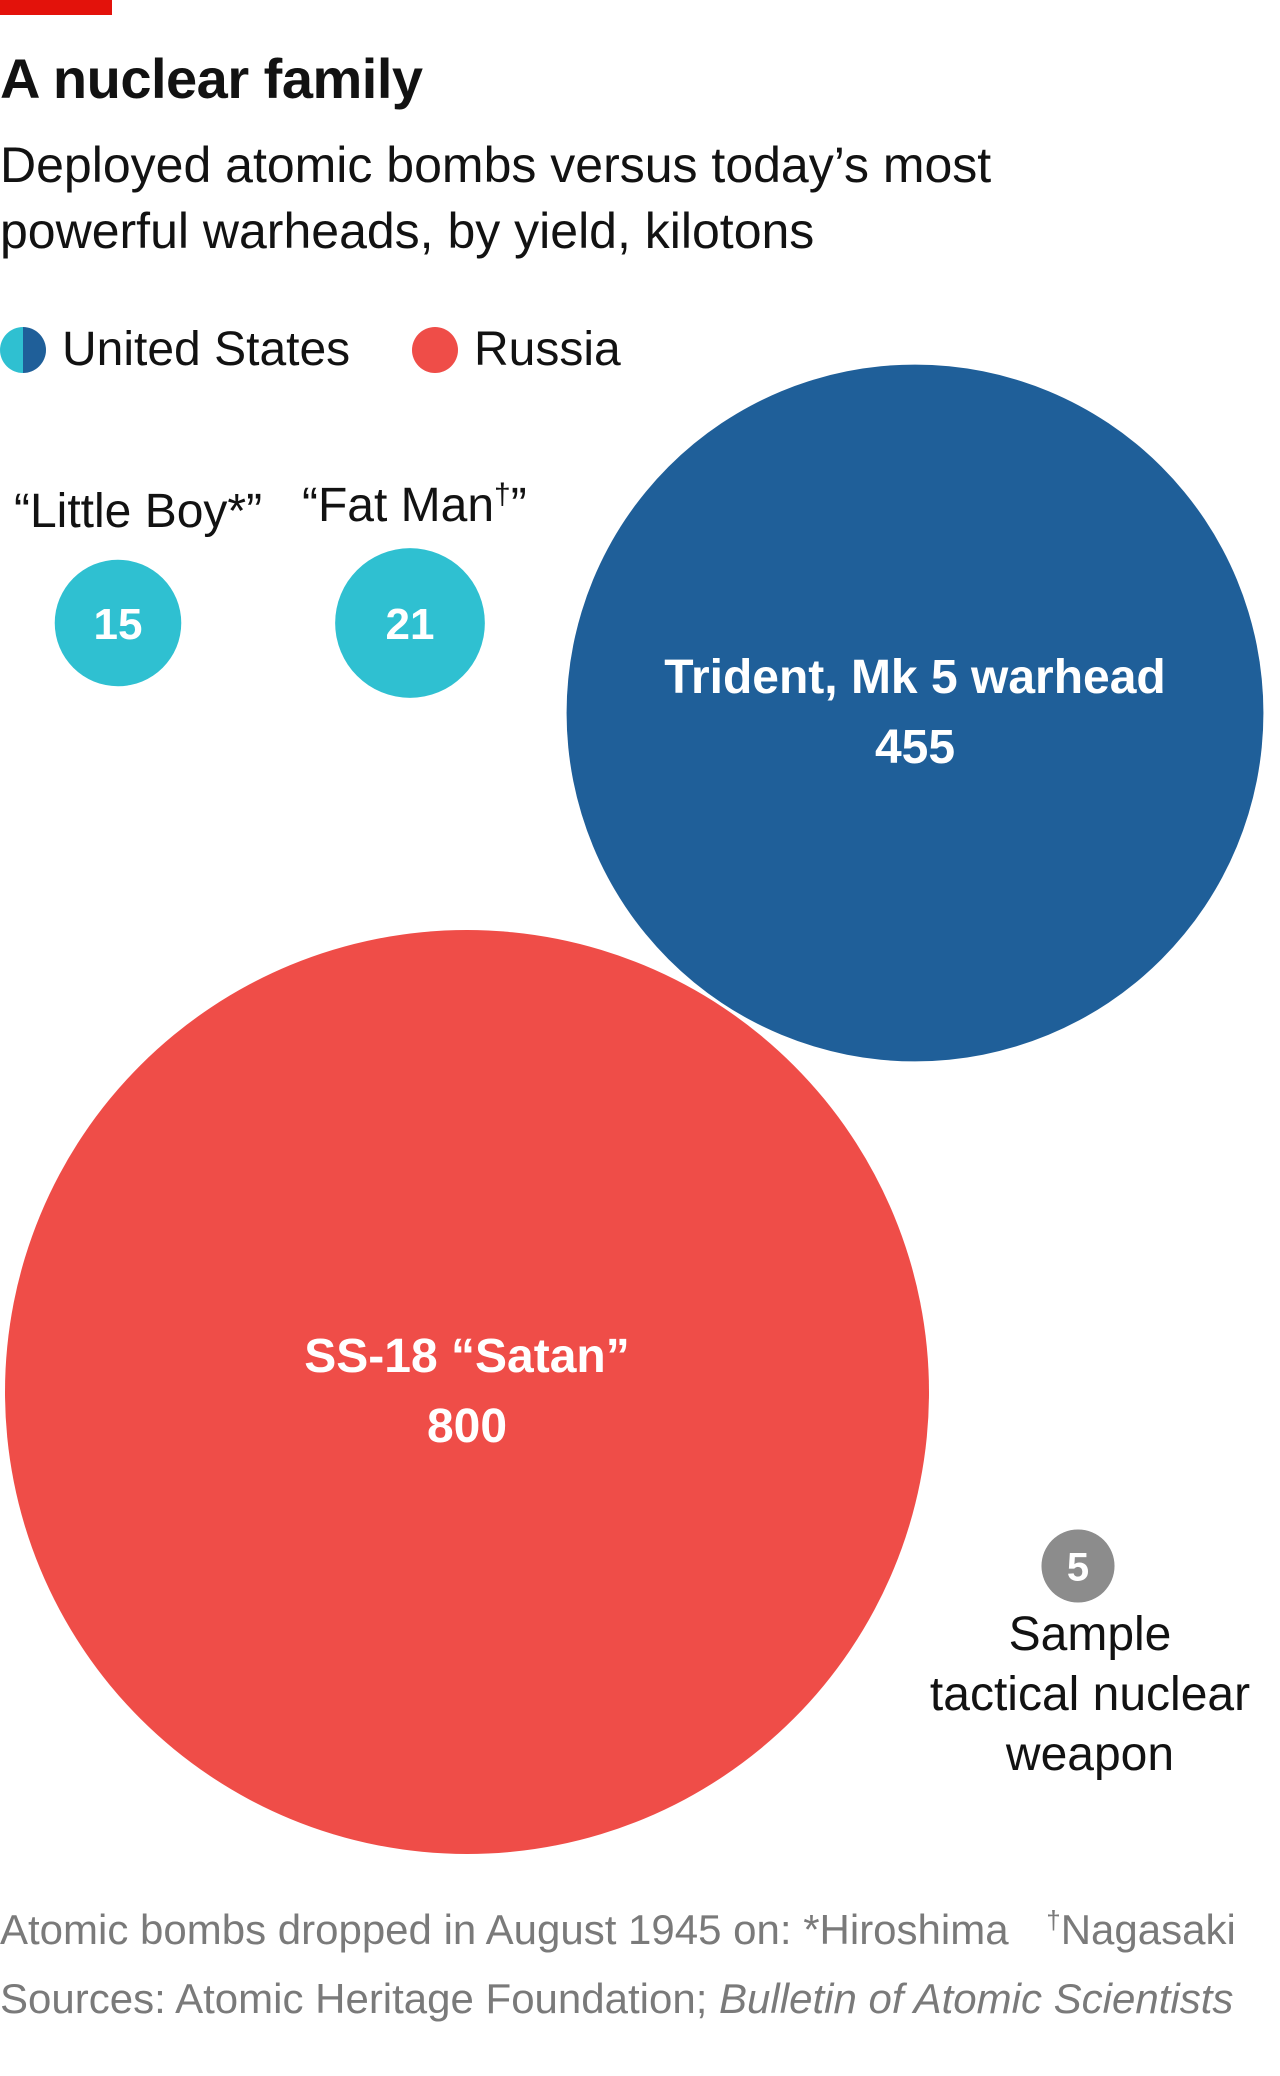 This screenshot has height=2076, width=1280. What do you see at coordinates (435, 349) in the screenshot?
I see `legend-swatch-russia` at bounding box center [435, 349].